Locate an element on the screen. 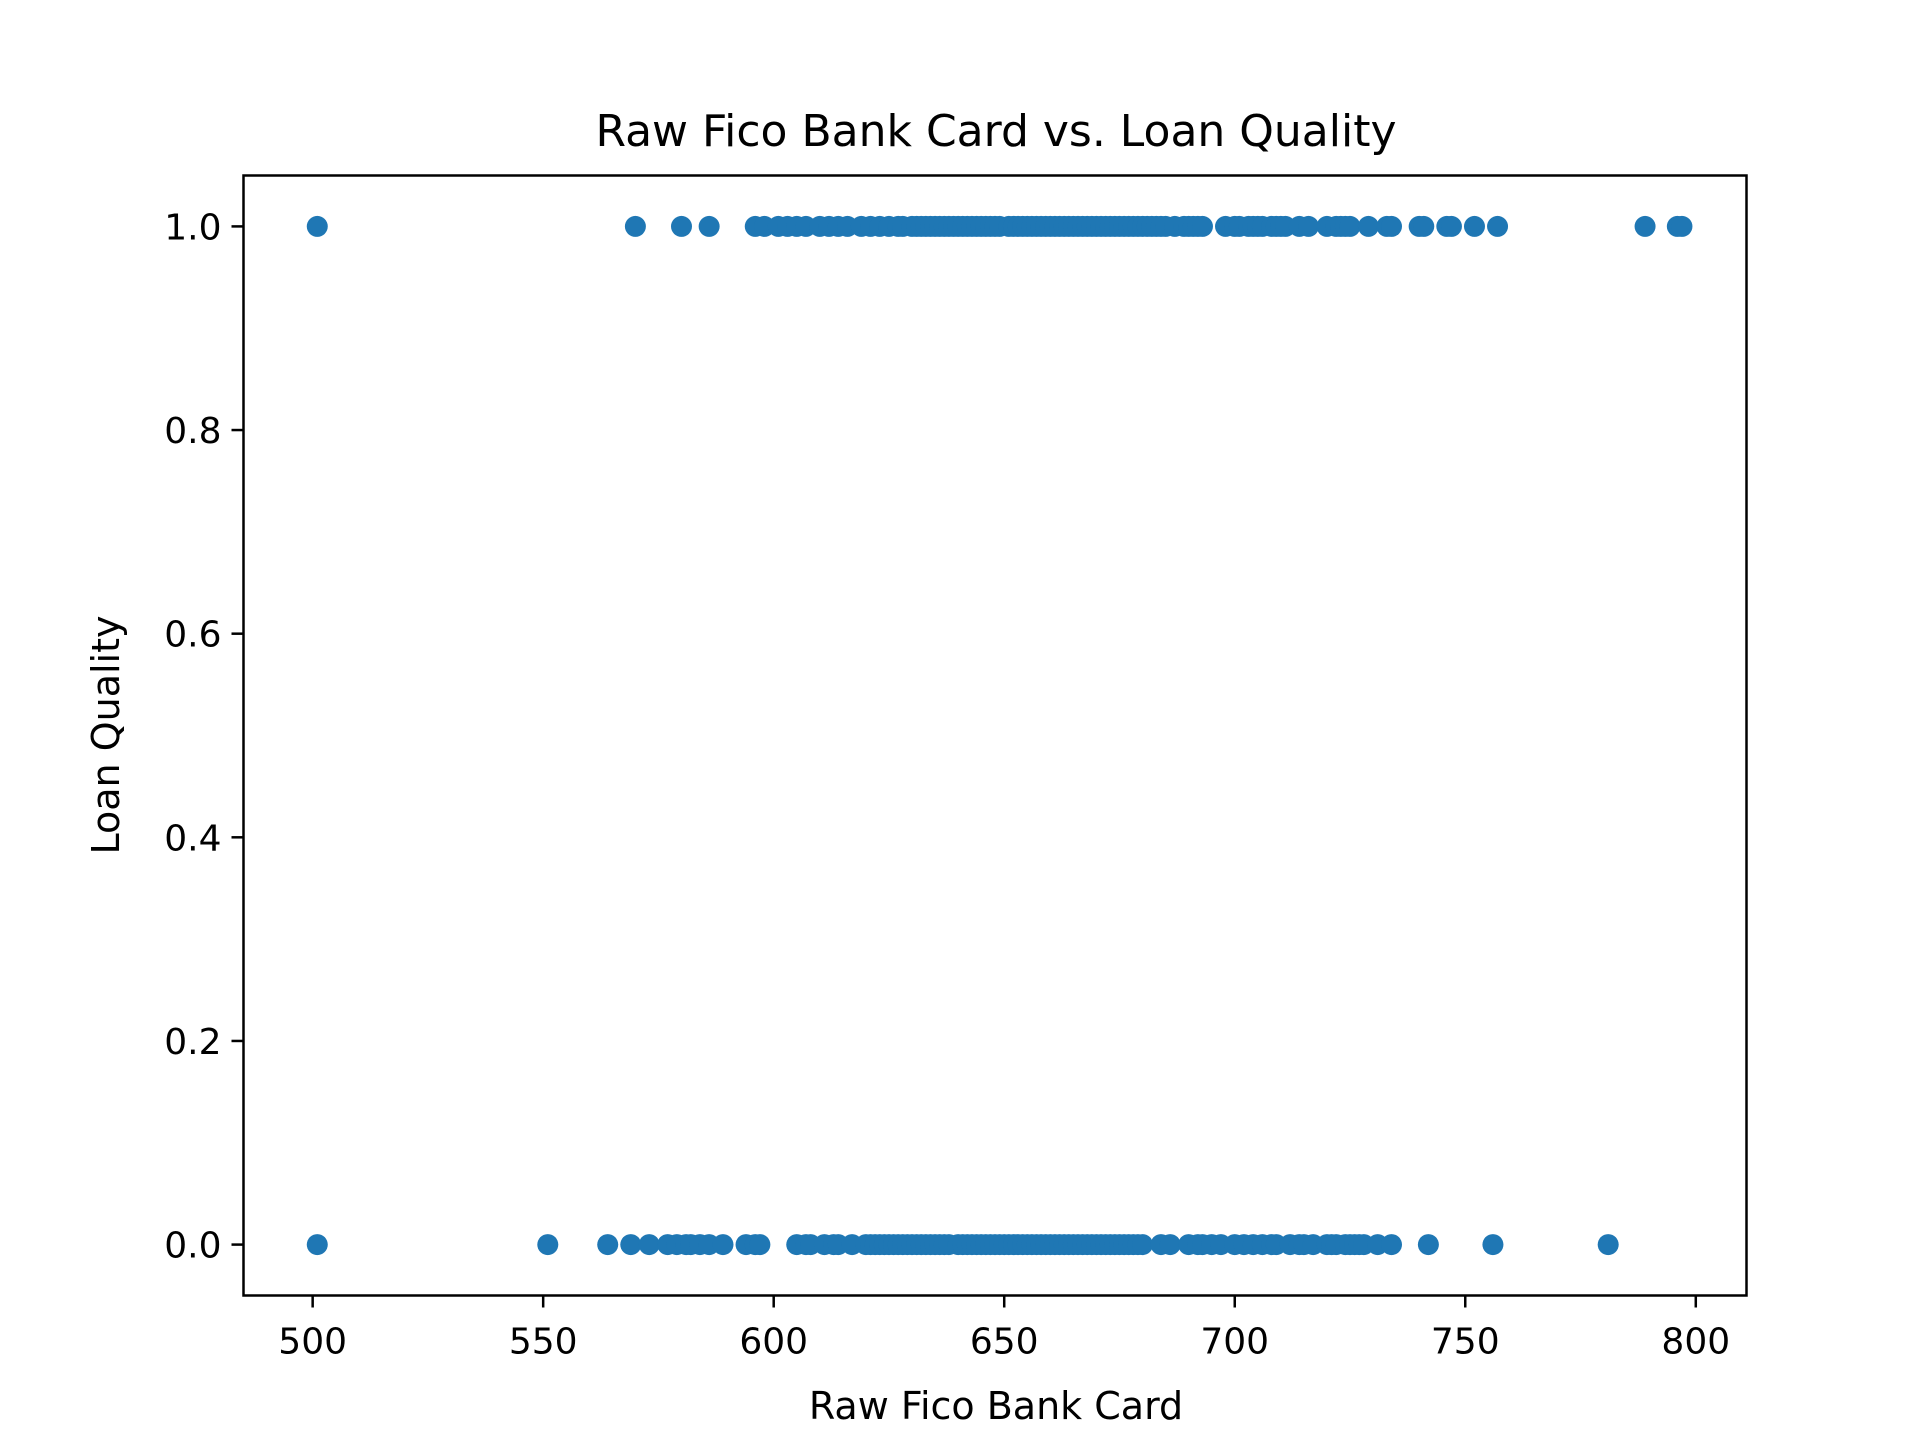  x-tick-label: 600 is located at coordinates (773, 1342).